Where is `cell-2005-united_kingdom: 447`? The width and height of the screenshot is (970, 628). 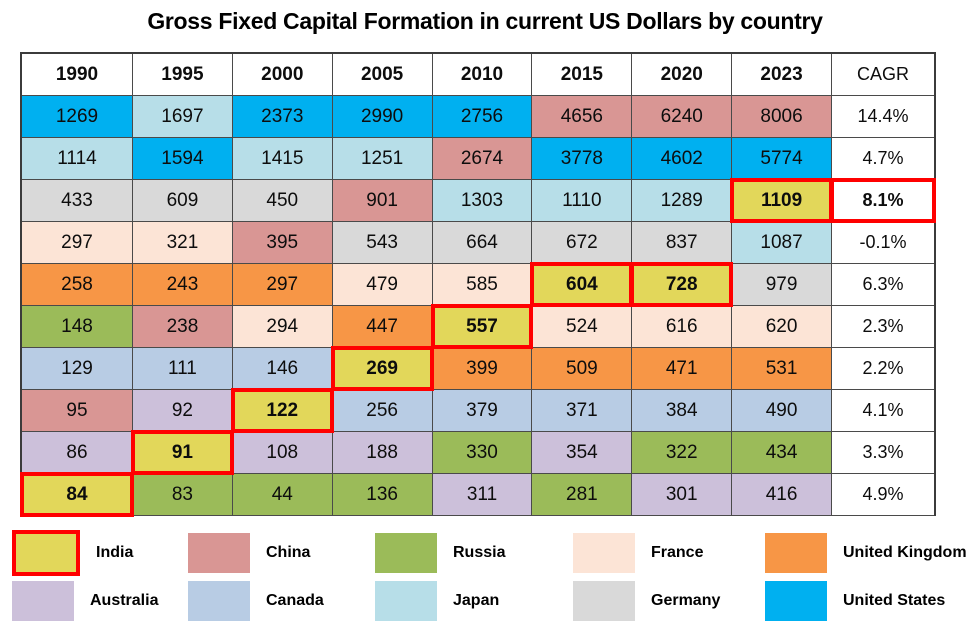 cell-2005-united_kingdom: 447 is located at coordinates (382, 327).